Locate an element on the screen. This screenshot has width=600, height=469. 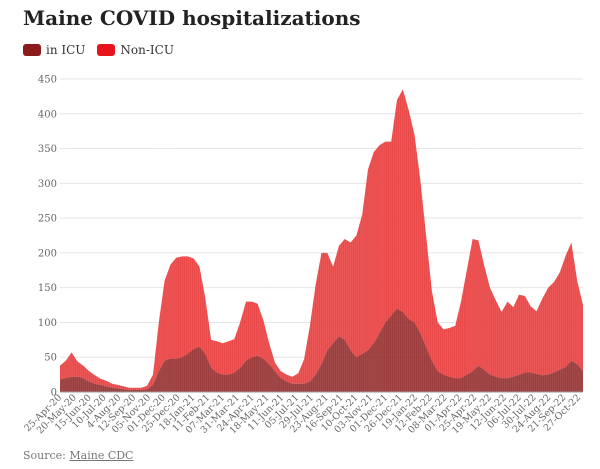
source-note: Source: Maine CDC is located at coordinates (78, 455).